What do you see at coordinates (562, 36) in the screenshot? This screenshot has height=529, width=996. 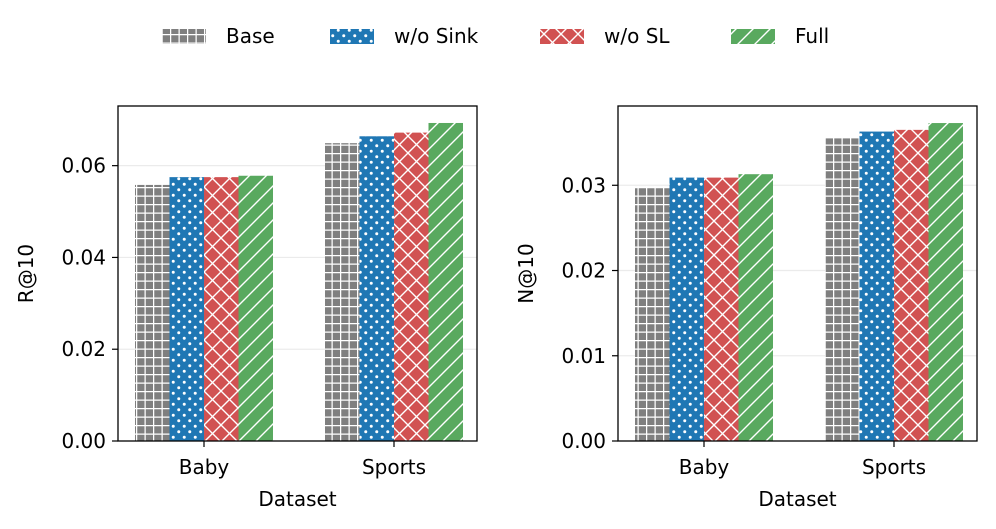 I see `legend-swatch-w-o-sl` at bounding box center [562, 36].